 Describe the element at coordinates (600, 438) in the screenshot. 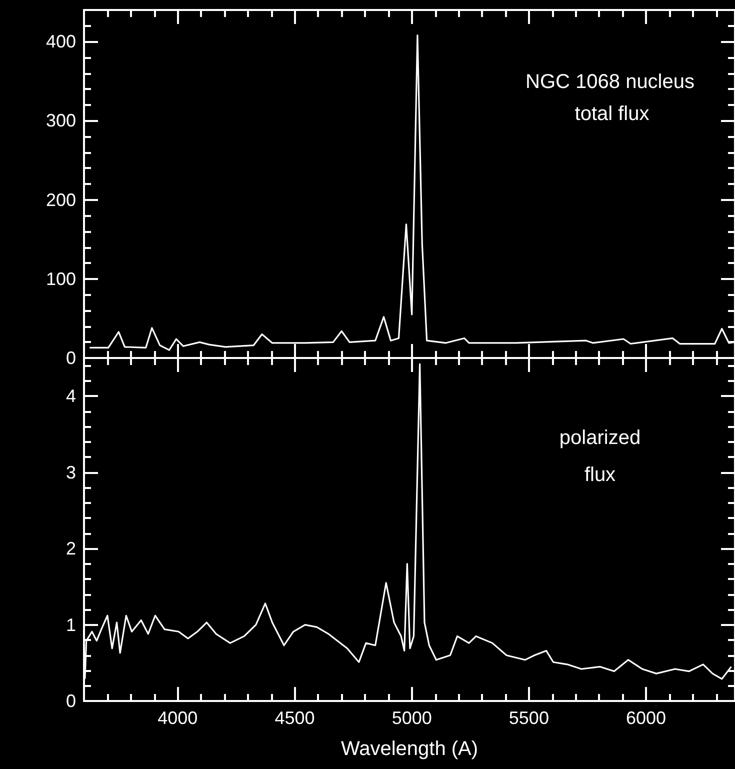

I see `annotation: polarized` at that location.